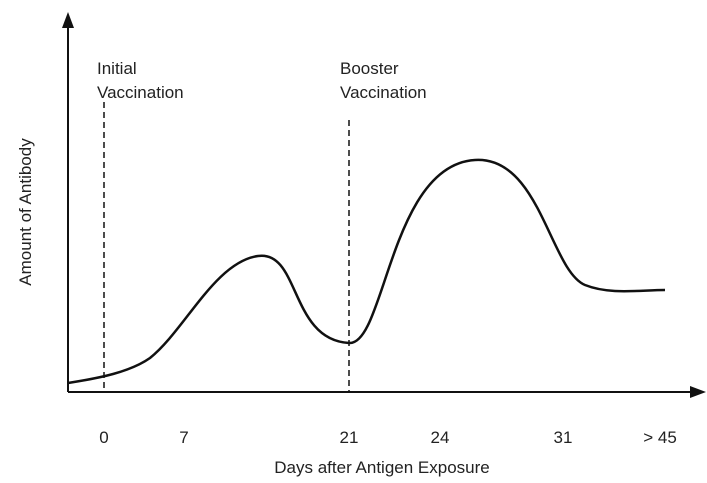  I want to click on x-tick-label: 24, so click(440, 437).